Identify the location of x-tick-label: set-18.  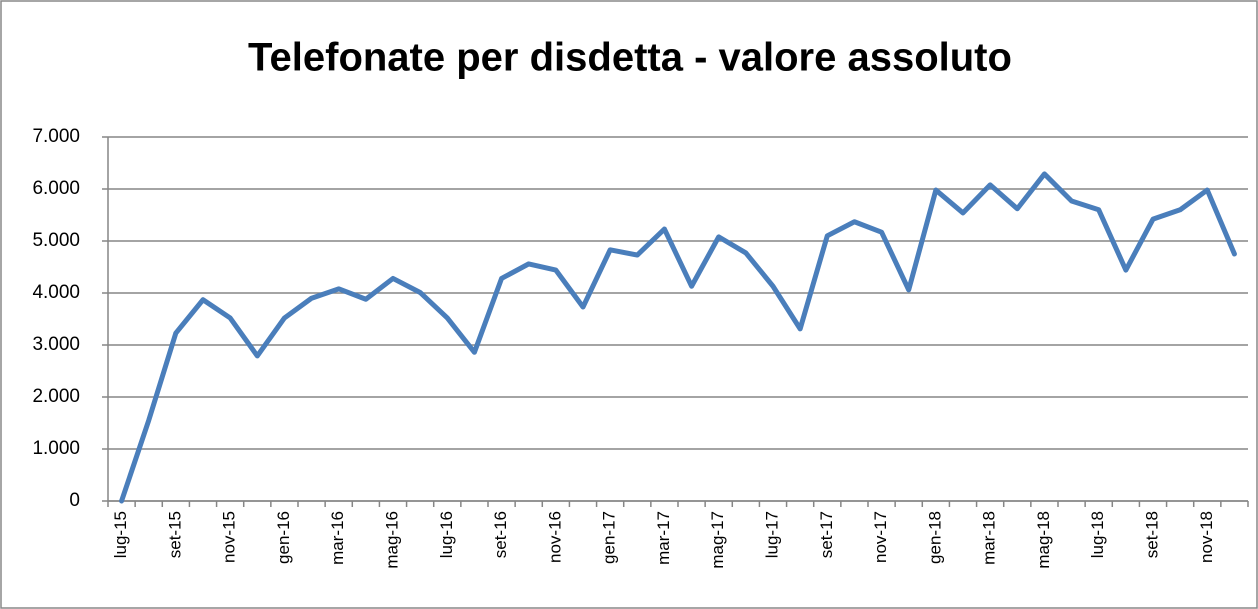
(1151, 534).